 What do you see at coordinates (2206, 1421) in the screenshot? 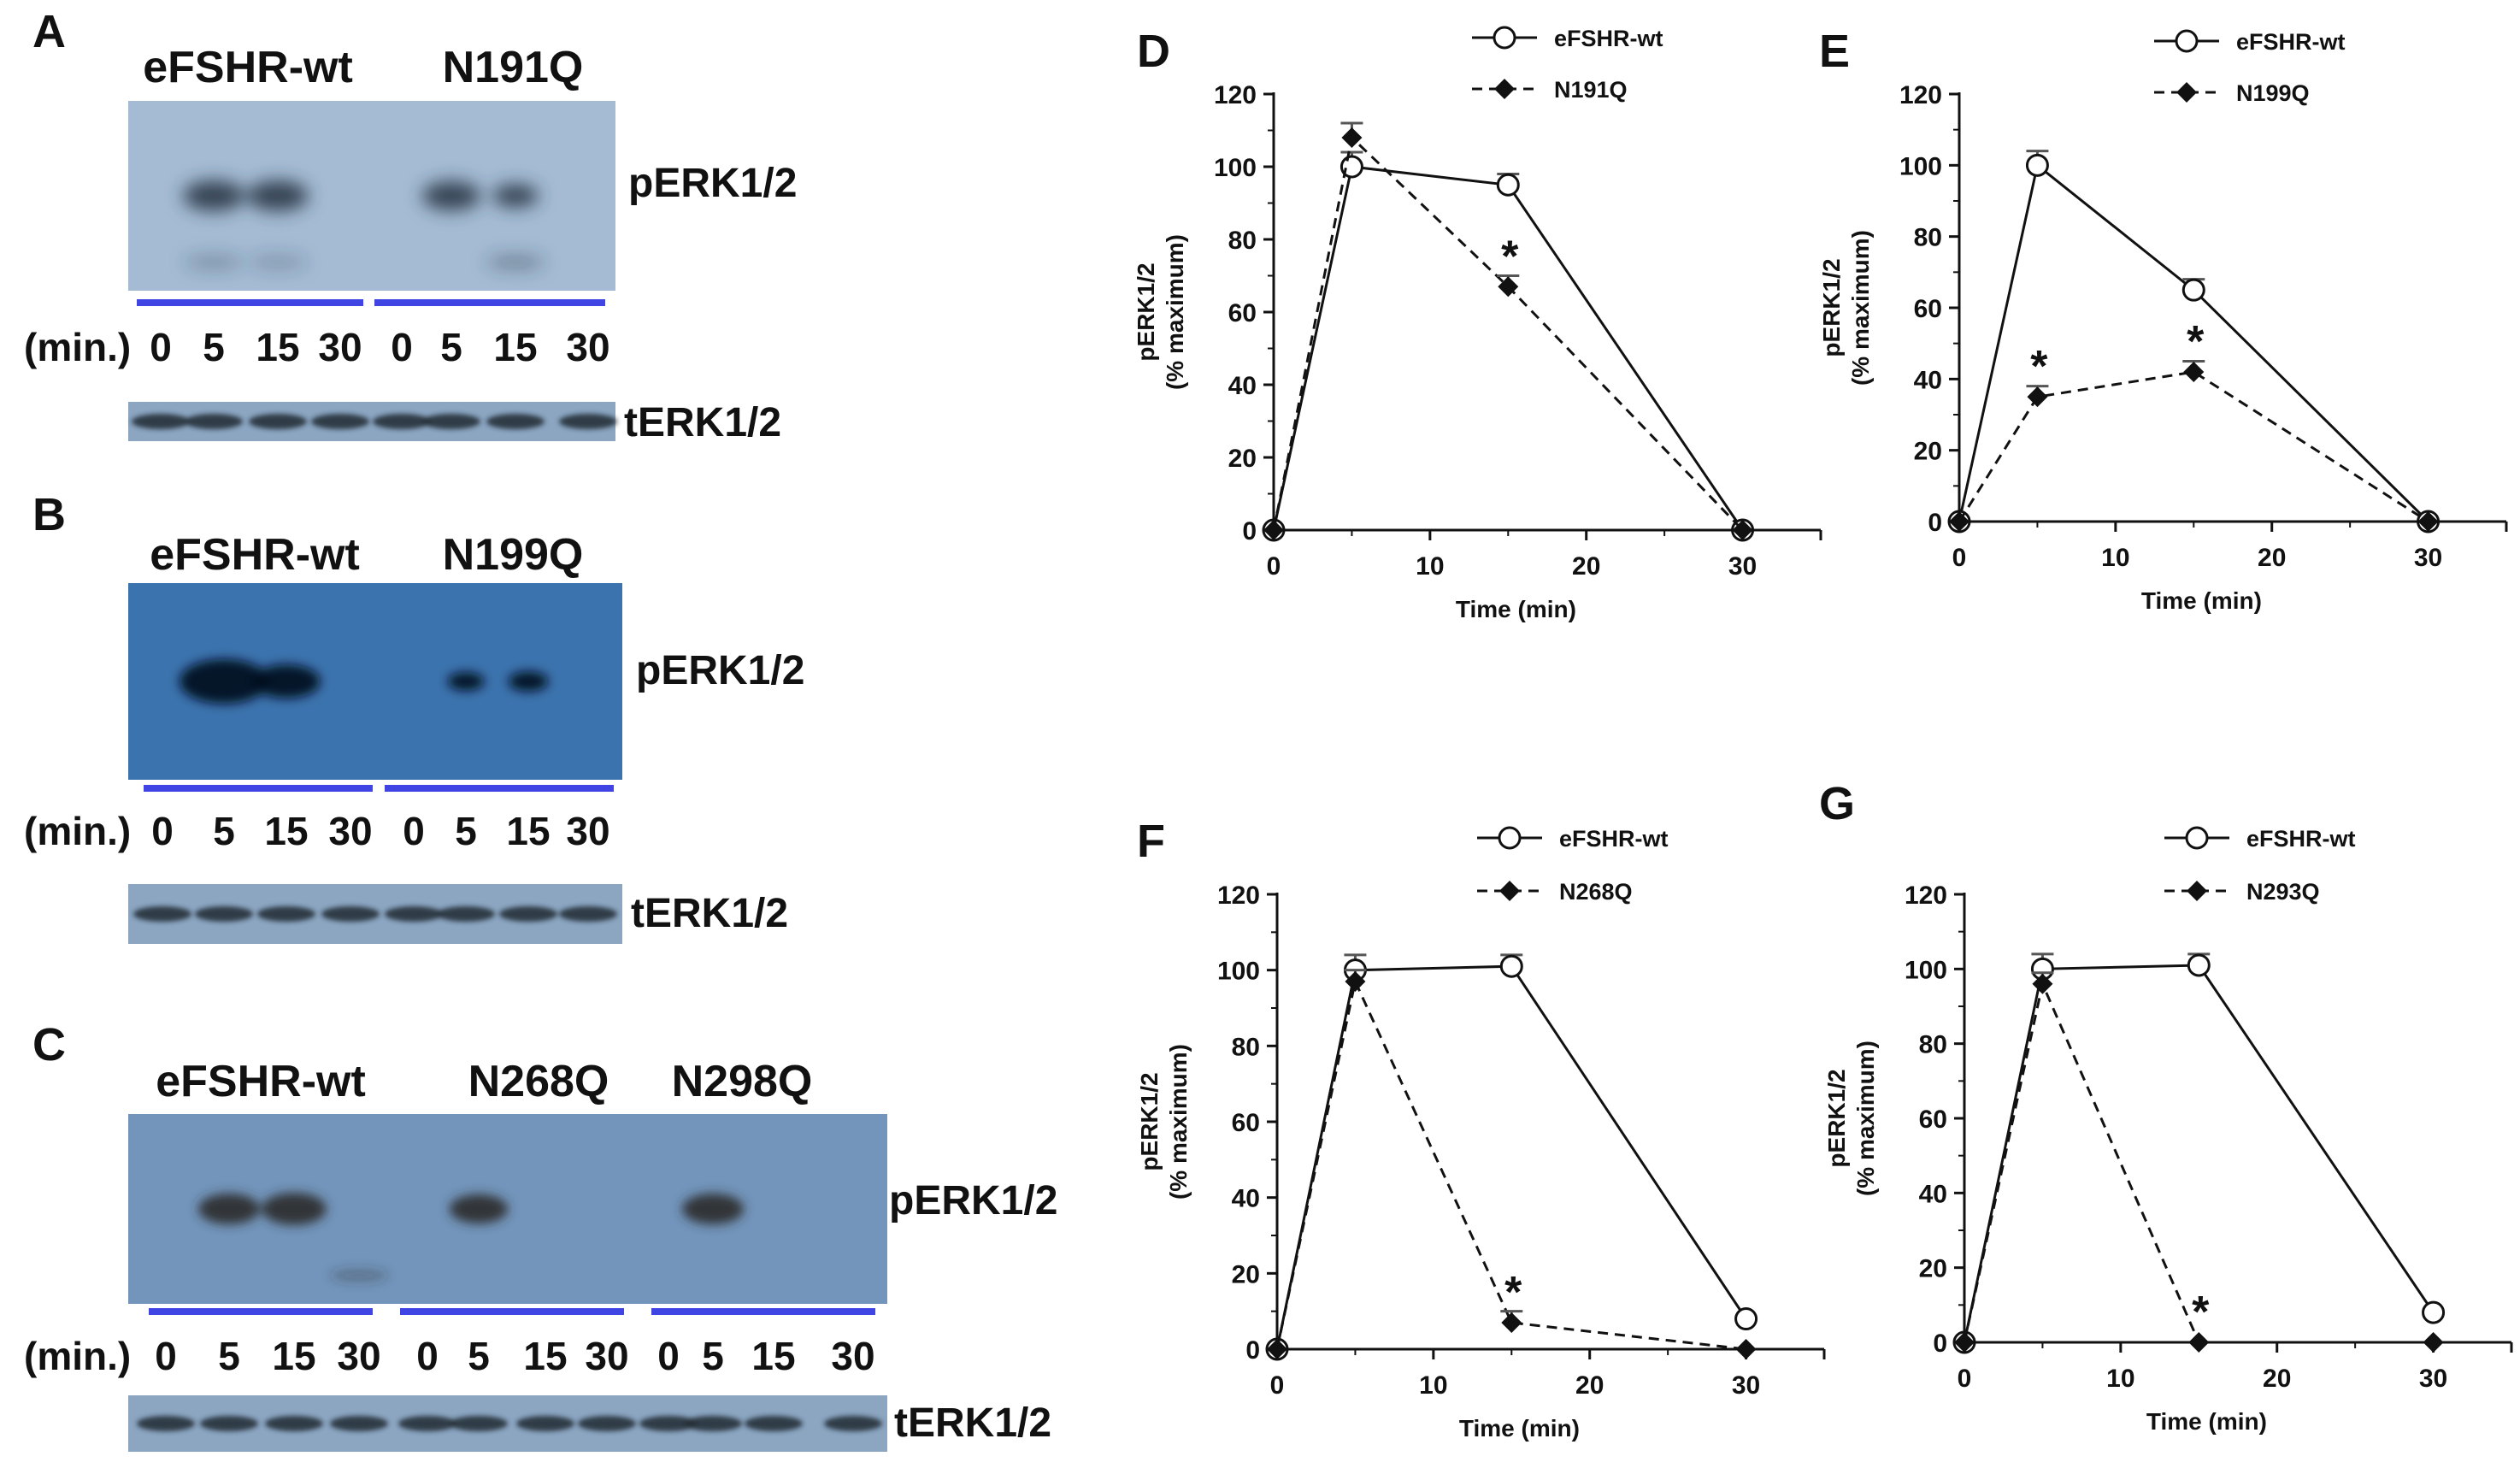
I see `x-axis-label: Time (min)` at bounding box center [2206, 1421].